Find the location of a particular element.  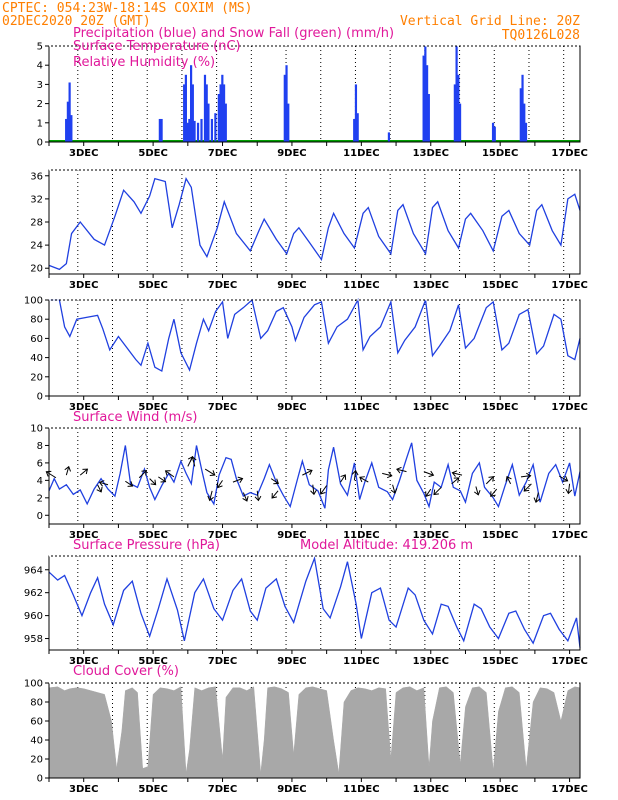

precip-x-tick-label: 5DEC is located at coordinates (152, 153).